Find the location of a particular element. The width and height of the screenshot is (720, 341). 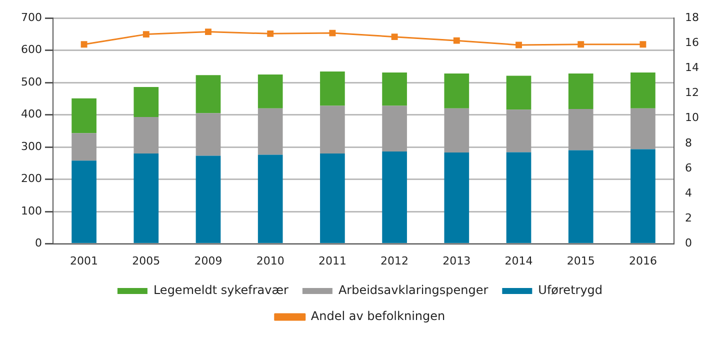

y2-tick-label: 14 is located at coordinates (692, 67).